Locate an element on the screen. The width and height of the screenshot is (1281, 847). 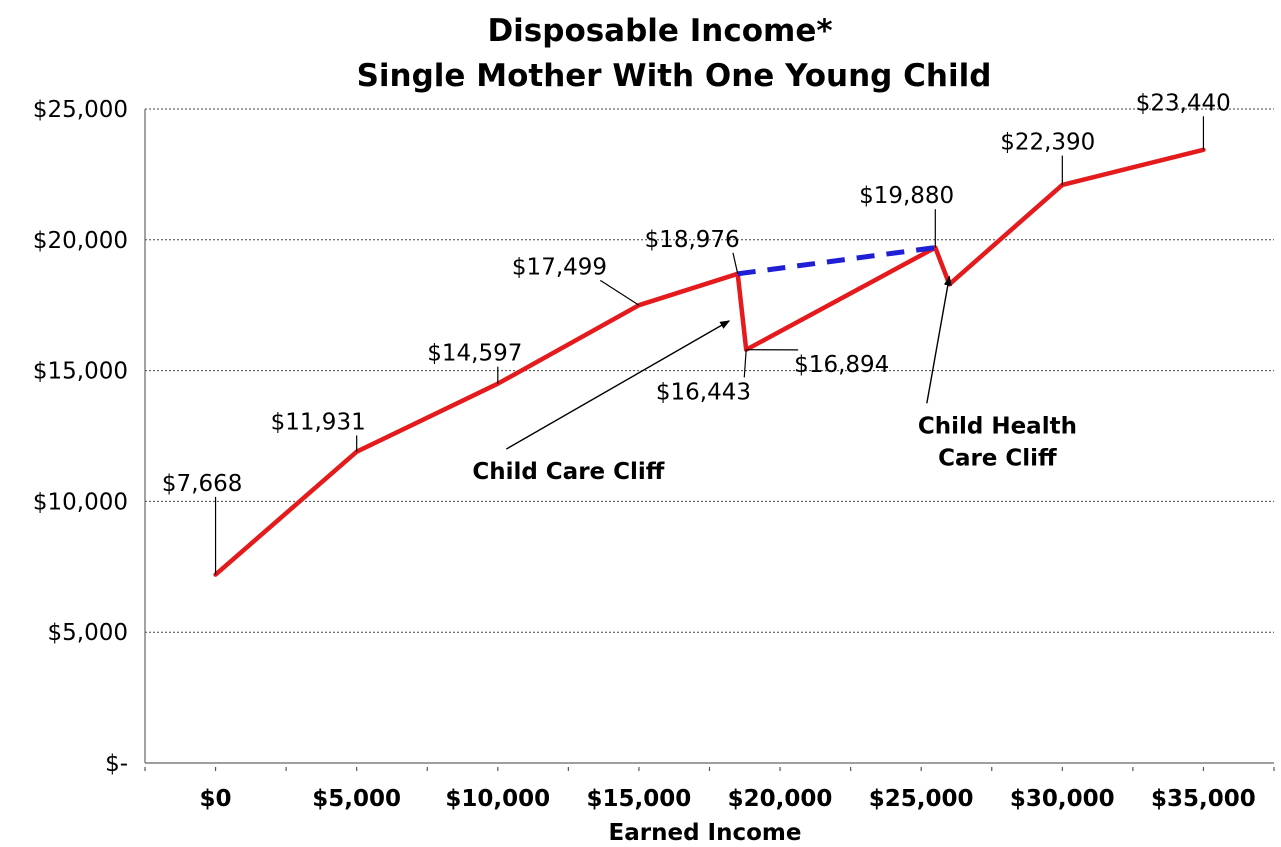
data-label: $19,880 is located at coordinates (906, 196).